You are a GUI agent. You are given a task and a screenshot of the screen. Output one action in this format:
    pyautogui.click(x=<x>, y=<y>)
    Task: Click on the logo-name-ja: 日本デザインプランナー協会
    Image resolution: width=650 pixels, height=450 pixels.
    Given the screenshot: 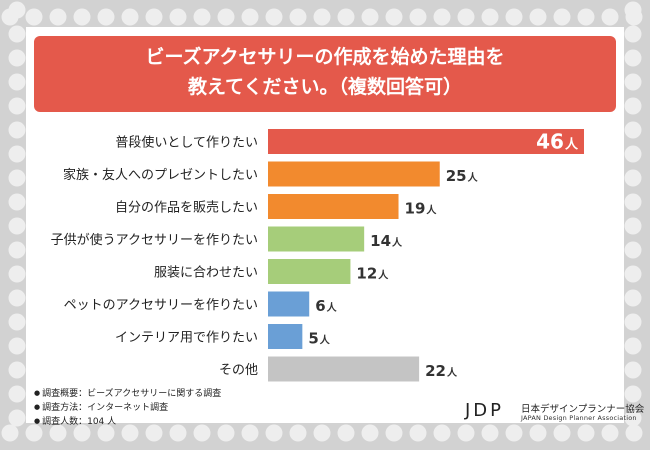 What is the action you would take?
    pyautogui.click(x=583, y=409)
    